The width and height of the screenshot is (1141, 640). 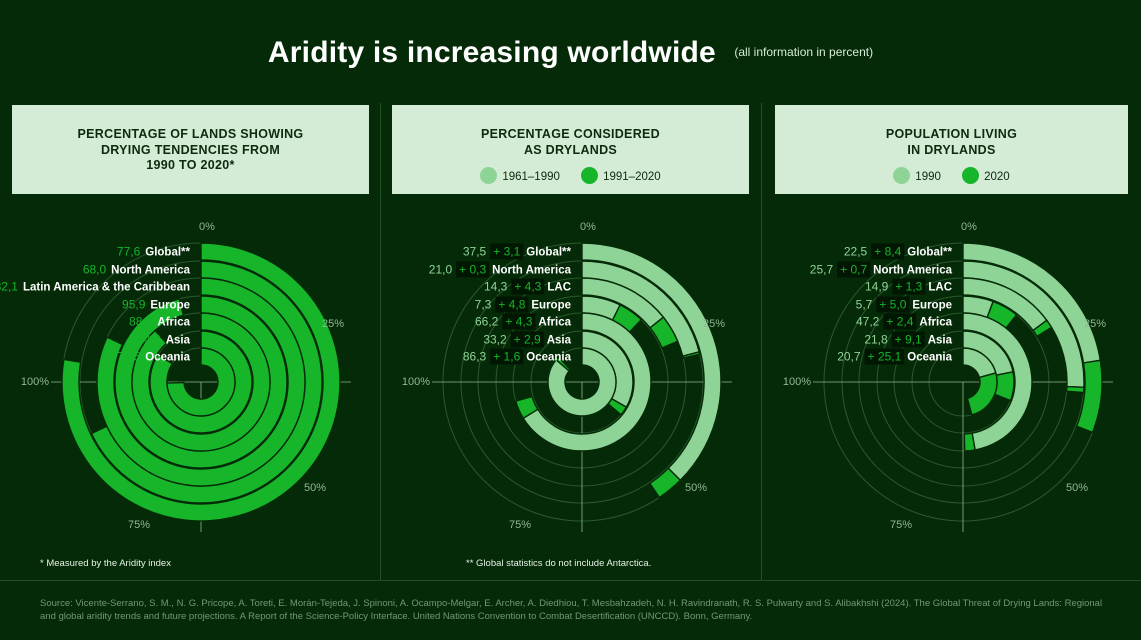 What do you see at coordinates (885, 357) in the screenshot?
I see `increase-label: + 25,1` at bounding box center [885, 357].